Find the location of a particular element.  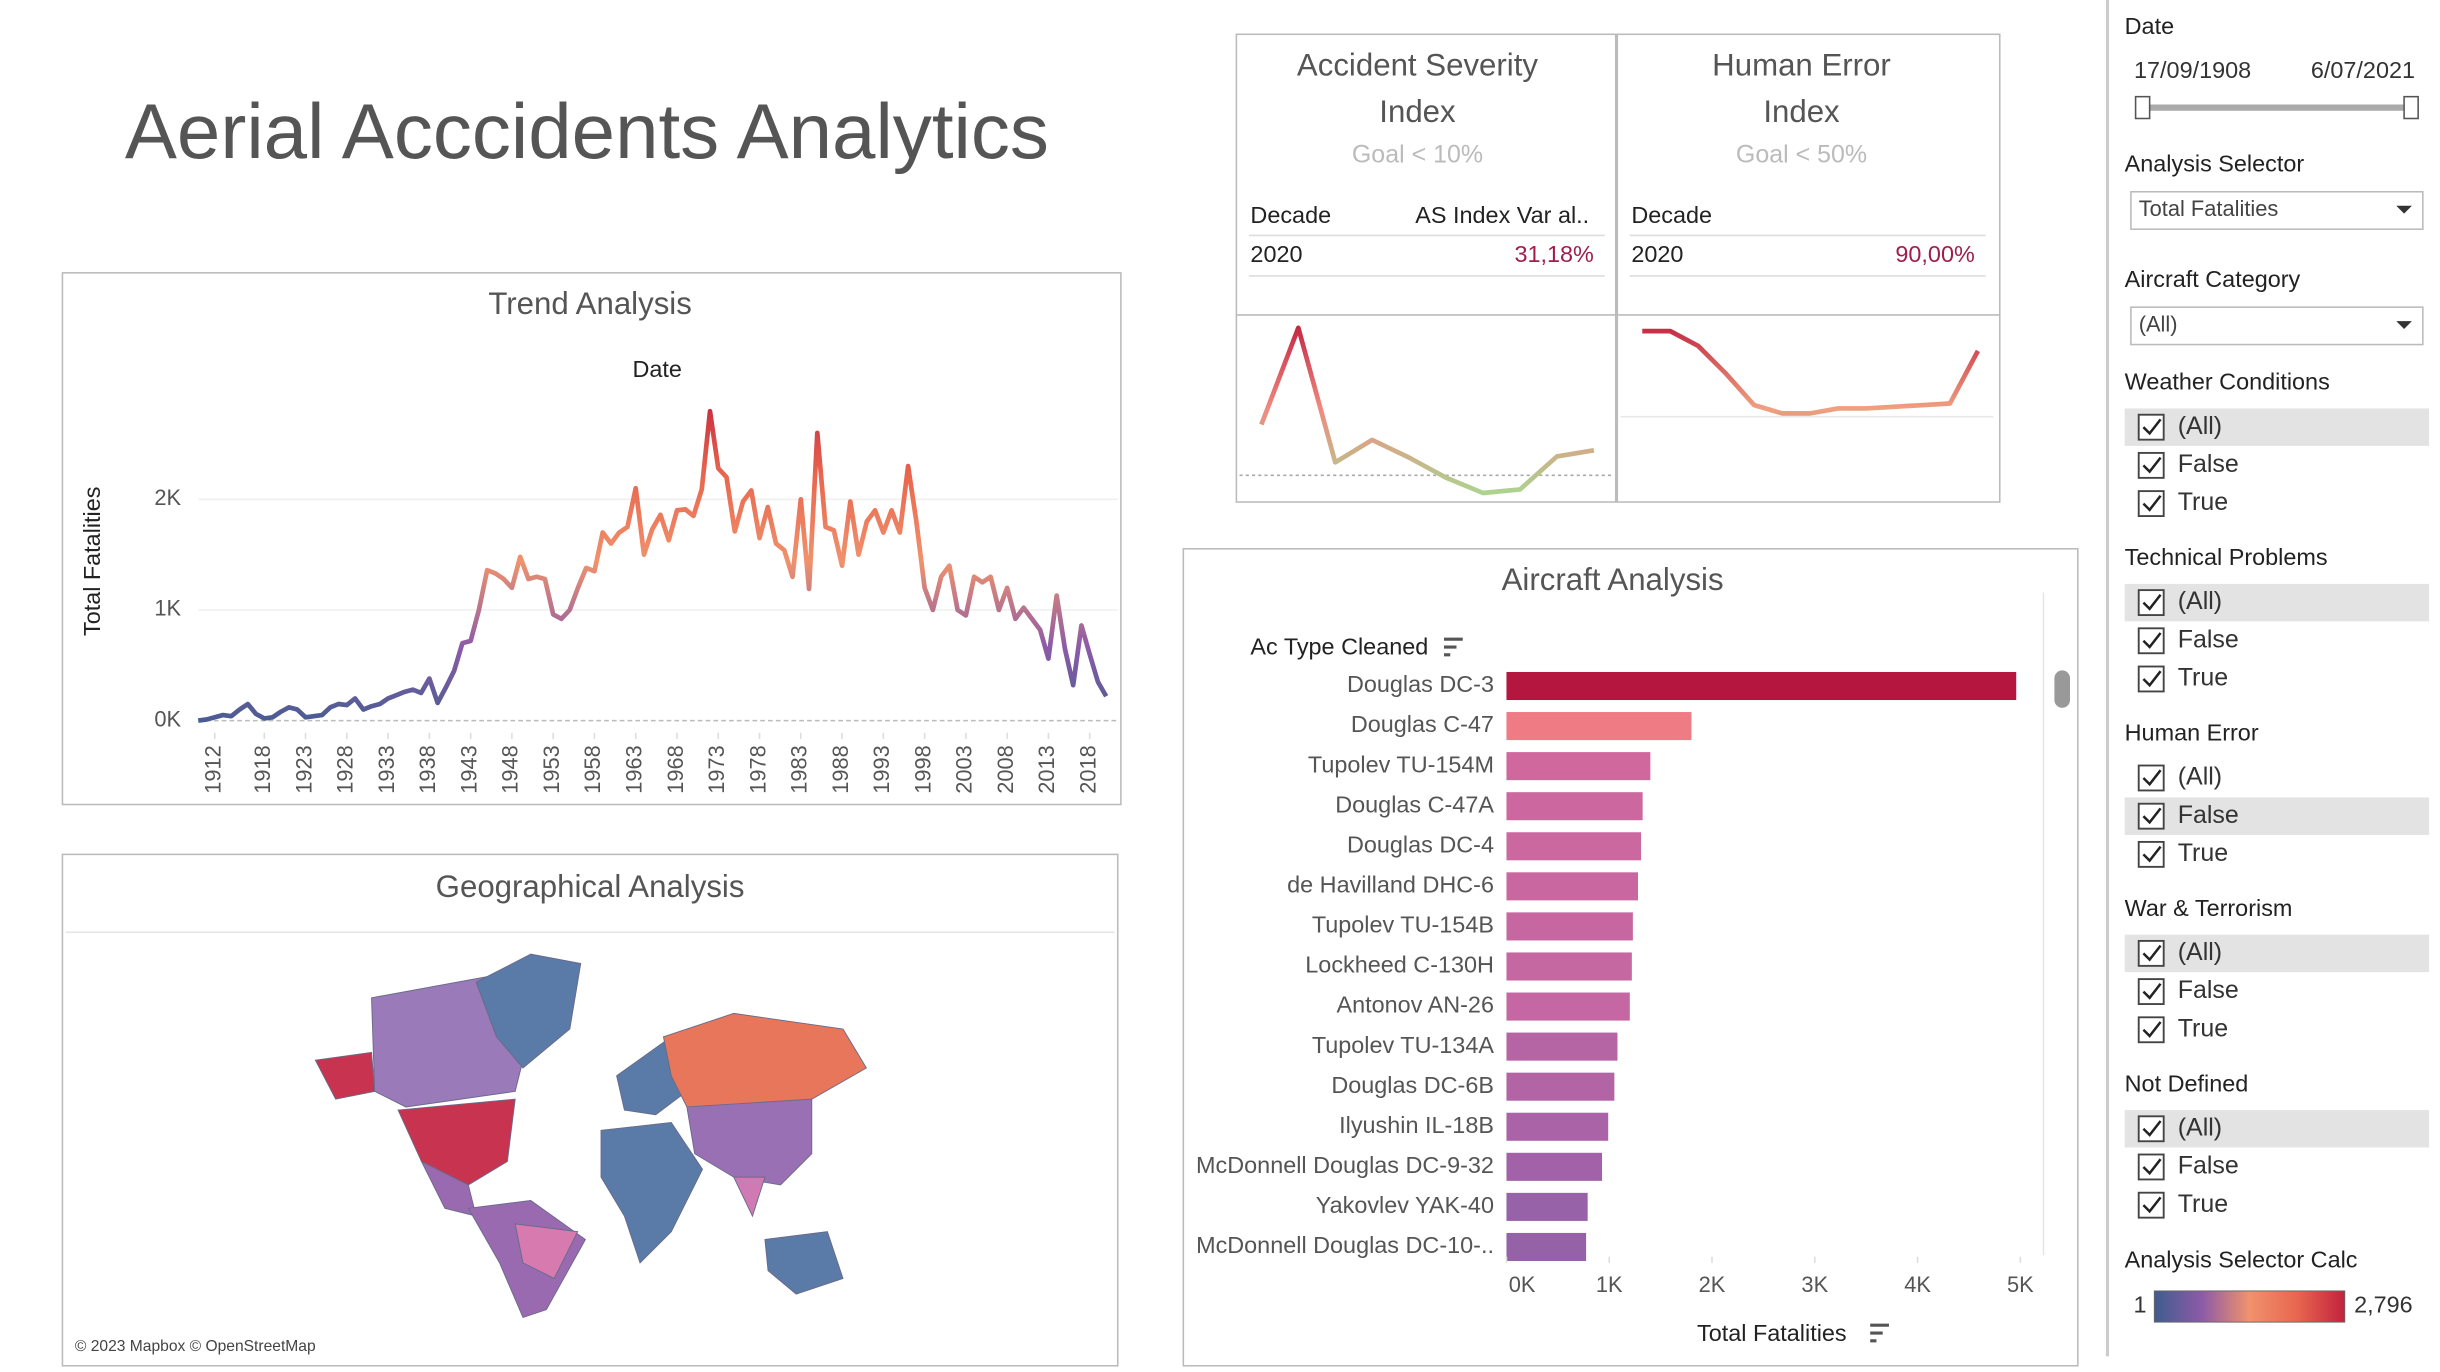

x-tick-label: 1973 is located at coordinates (716, 769).